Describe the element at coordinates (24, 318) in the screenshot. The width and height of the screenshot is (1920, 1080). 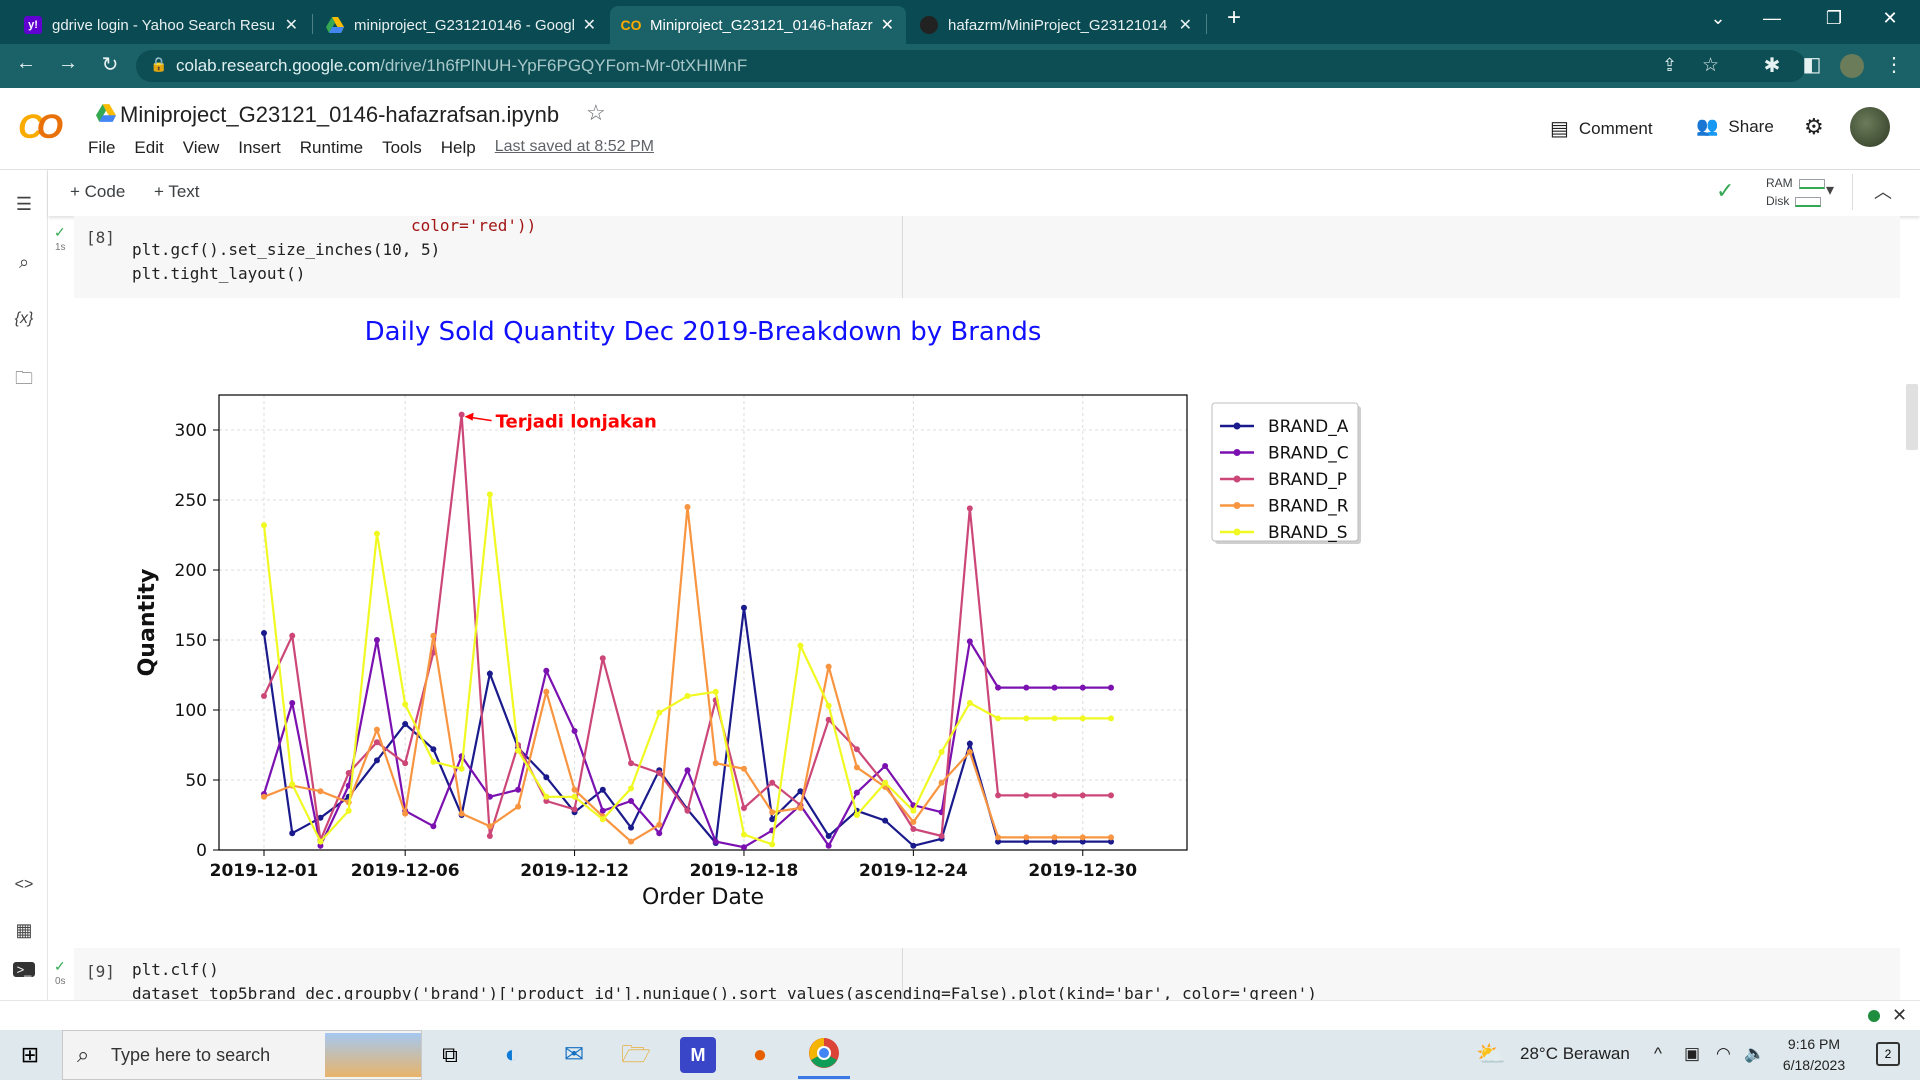
I see `variables-icon: {x}` at that location.